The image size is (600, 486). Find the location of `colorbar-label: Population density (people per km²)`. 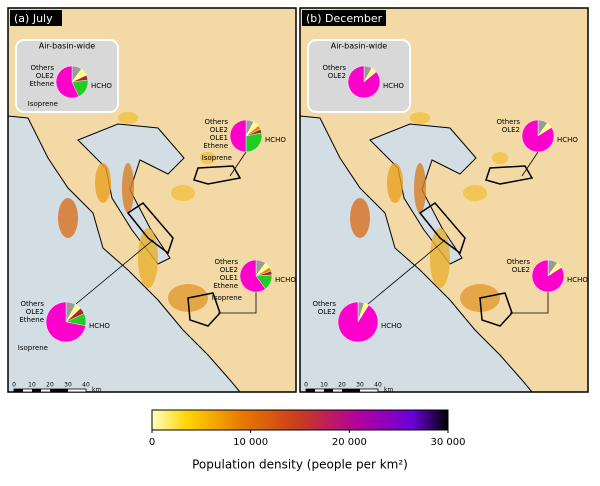

colorbar-label: Population density (people per km²) is located at coordinates (300, 465).